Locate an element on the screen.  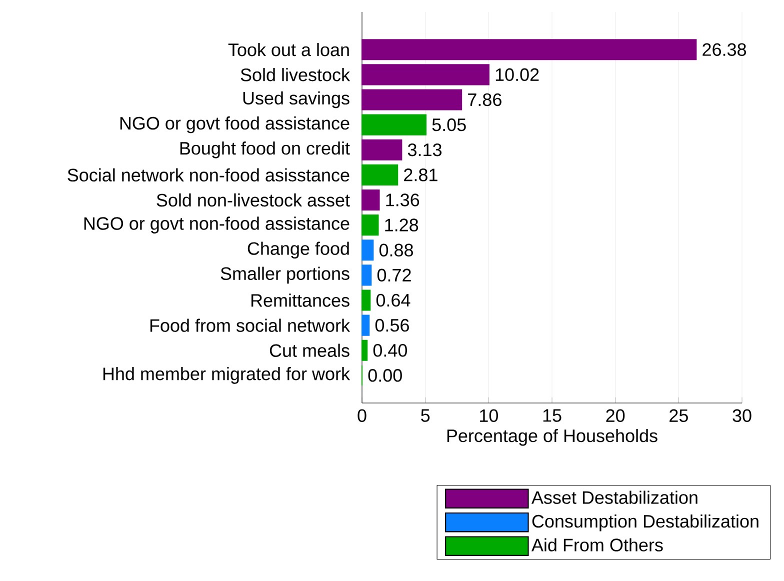
y-tick-label: NGO or govt food assistance is located at coordinates (235, 125).